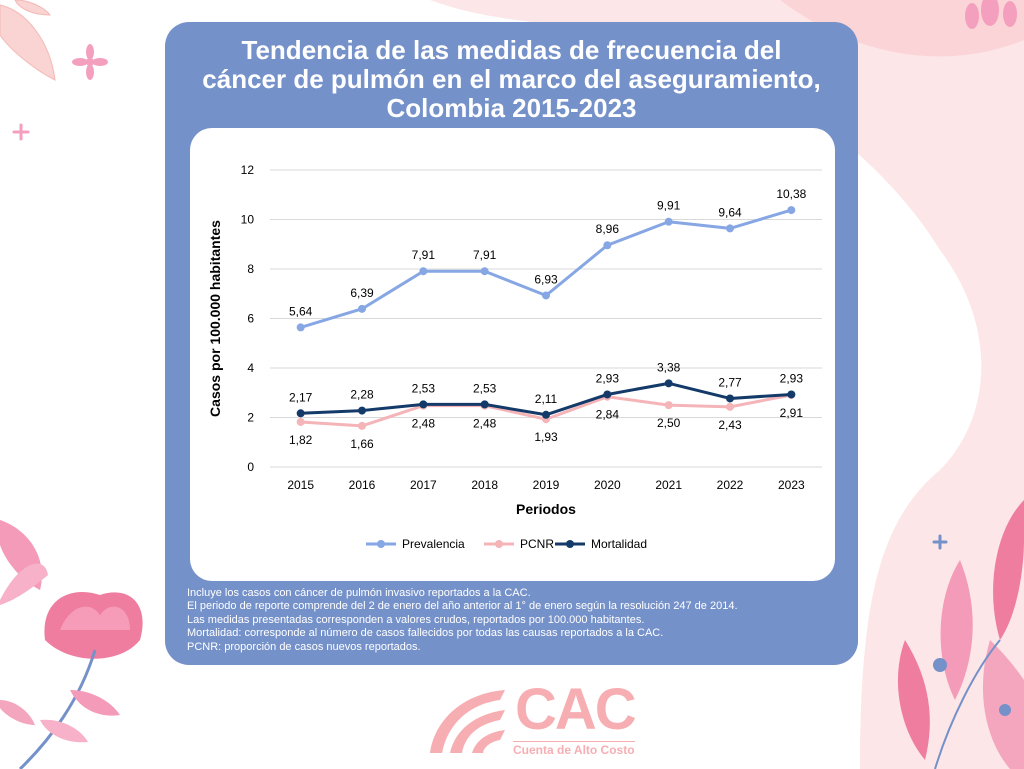 This screenshot has height=769, width=1024. I want to click on data-label: 2,77, so click(730, 382).